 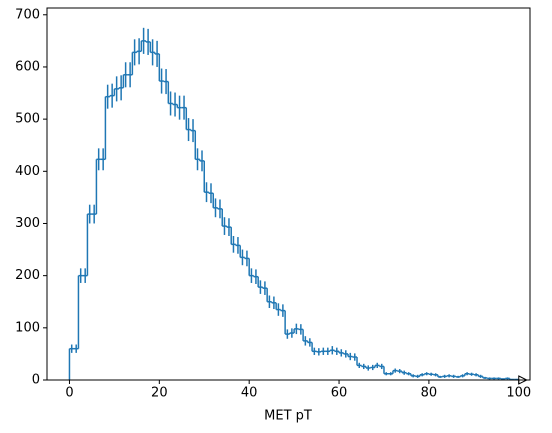 What do you see at coordinates (27, 275) in the screenshot?
I see `y-tick-label: 200` at bounding box center [27, 275].